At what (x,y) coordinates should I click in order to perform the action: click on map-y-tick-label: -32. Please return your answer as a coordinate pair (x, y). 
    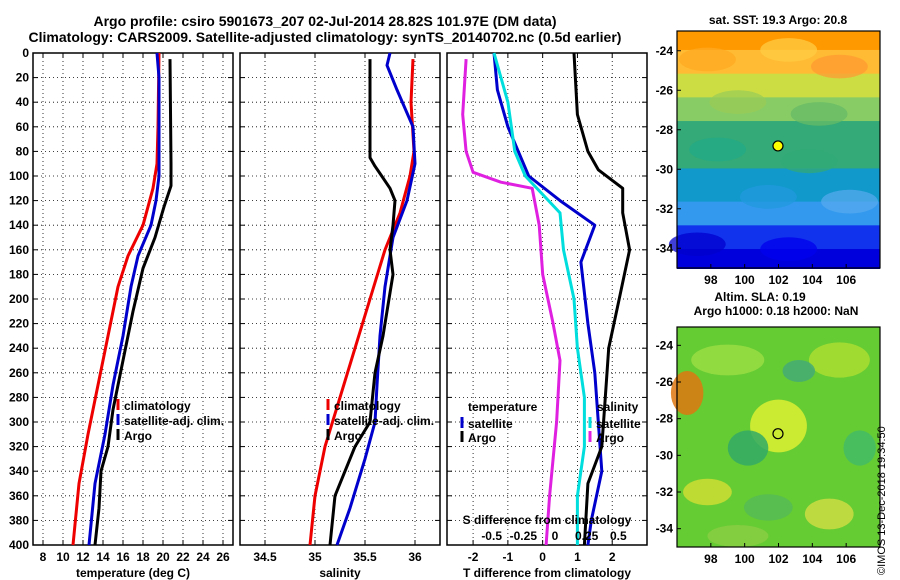
    Looking at the image, I should click on (665, 209).